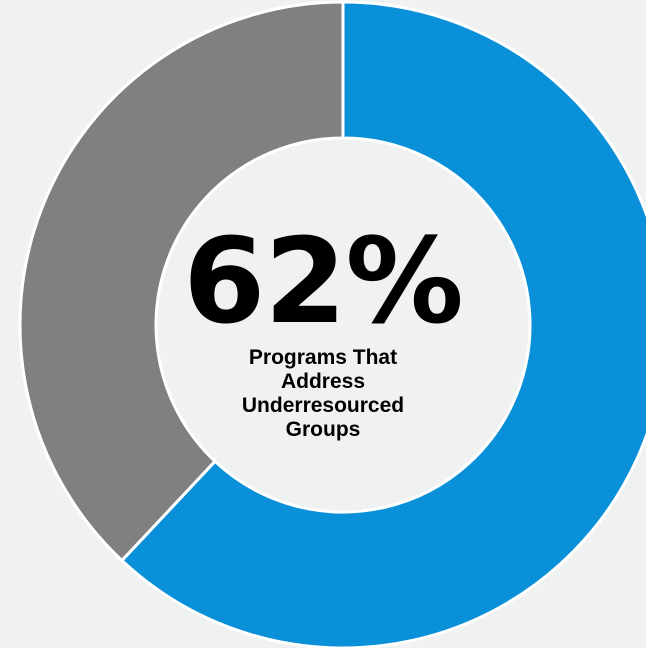  Describe the element at coordinates (323, 281) in the screenshot. I see `center-value: 62%` at that location.